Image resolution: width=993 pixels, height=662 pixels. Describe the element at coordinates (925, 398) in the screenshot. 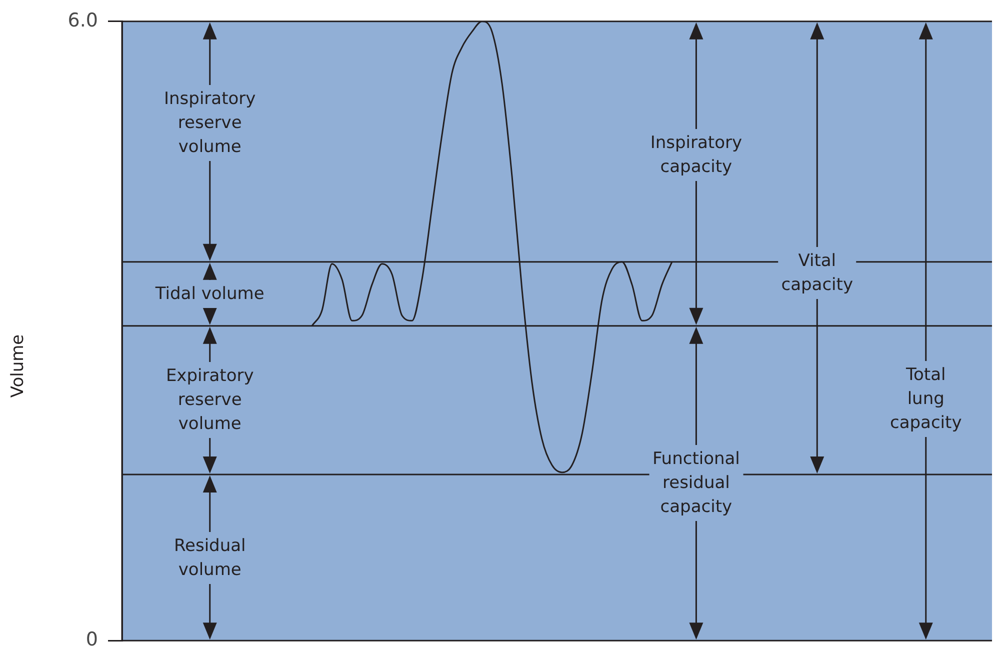

I see `annotation: Total lung capacity` at that location.